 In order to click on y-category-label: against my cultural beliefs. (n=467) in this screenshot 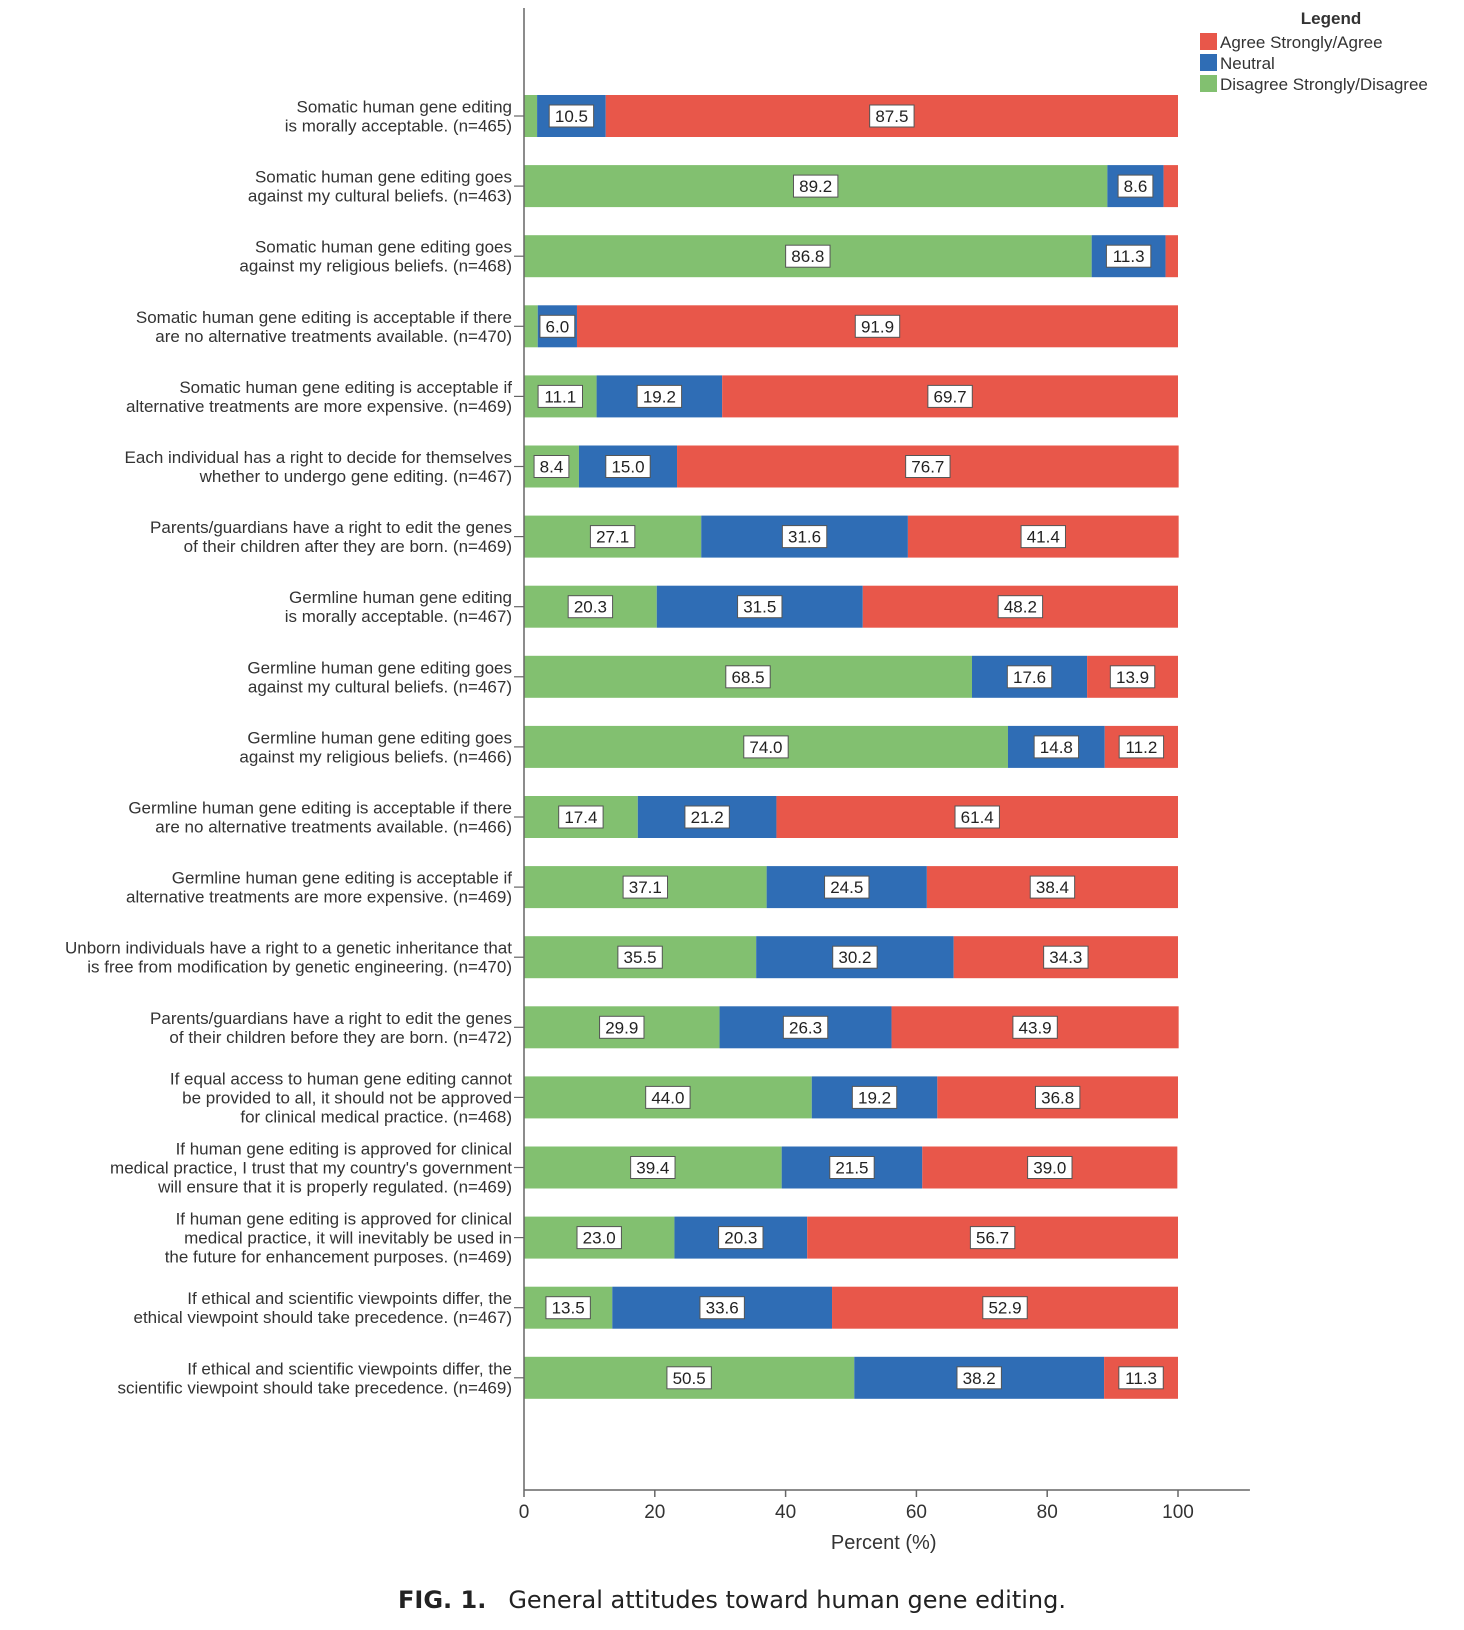, I will do `click(380, 686)`.